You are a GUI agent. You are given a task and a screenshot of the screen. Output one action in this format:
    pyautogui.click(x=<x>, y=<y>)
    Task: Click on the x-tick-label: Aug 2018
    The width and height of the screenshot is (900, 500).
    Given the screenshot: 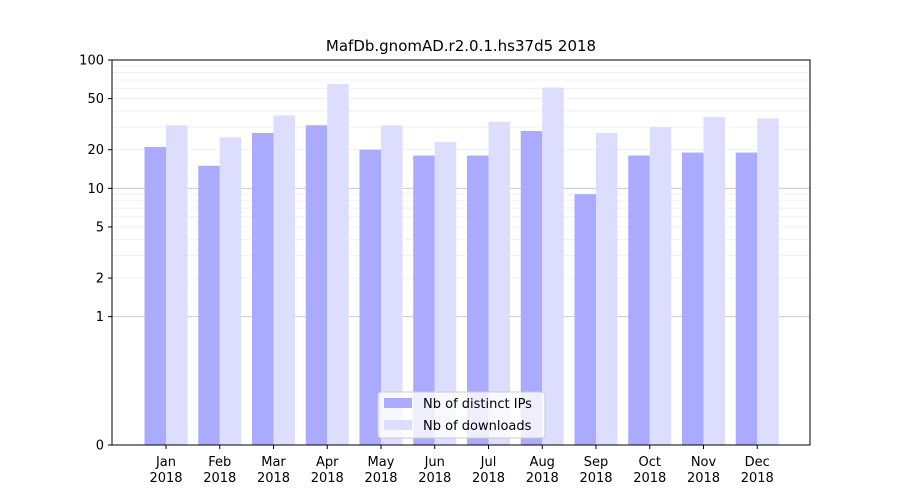 What is the action you would take?
    pyautogui.click(x=542, y=470)
    